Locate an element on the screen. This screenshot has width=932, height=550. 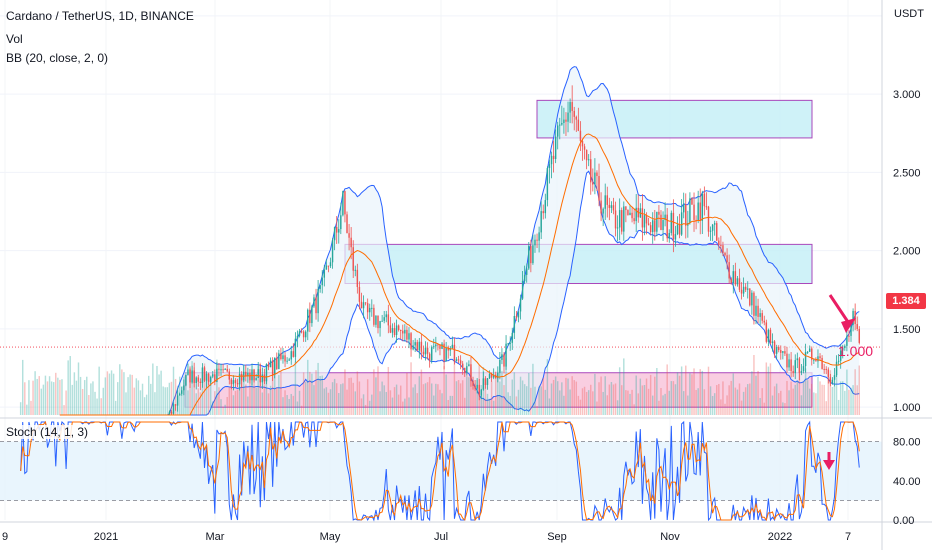
volume-legend: Vol is located at coordinates (14, 39).